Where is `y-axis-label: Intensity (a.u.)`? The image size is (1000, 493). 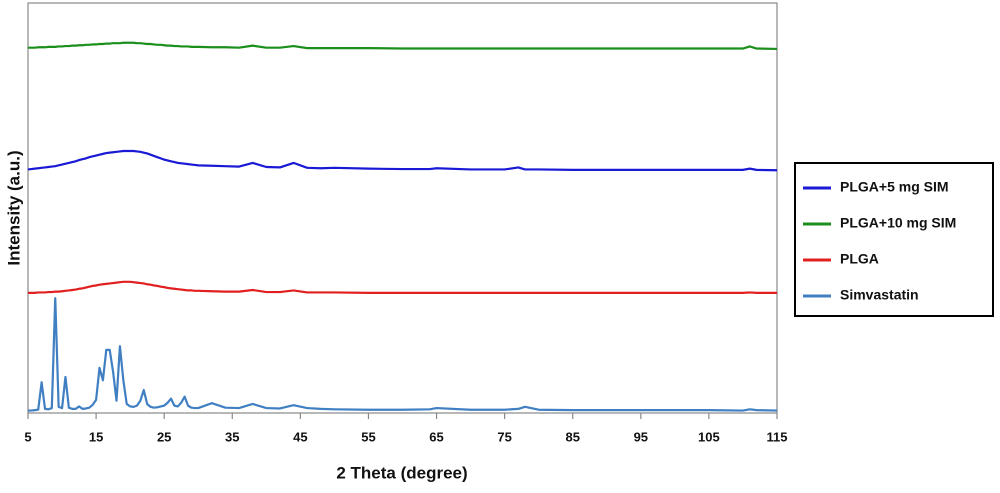 y-axis-label: Intensity (a.u.) is located at coordinates (13, 207).